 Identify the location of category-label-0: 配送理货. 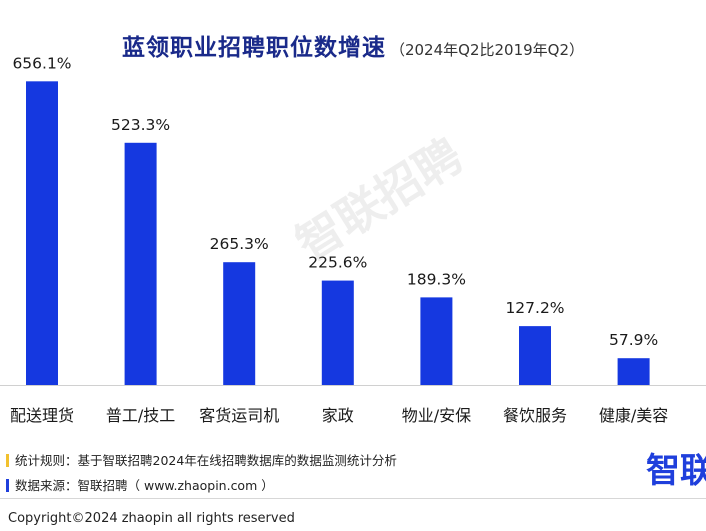
(42, 415).